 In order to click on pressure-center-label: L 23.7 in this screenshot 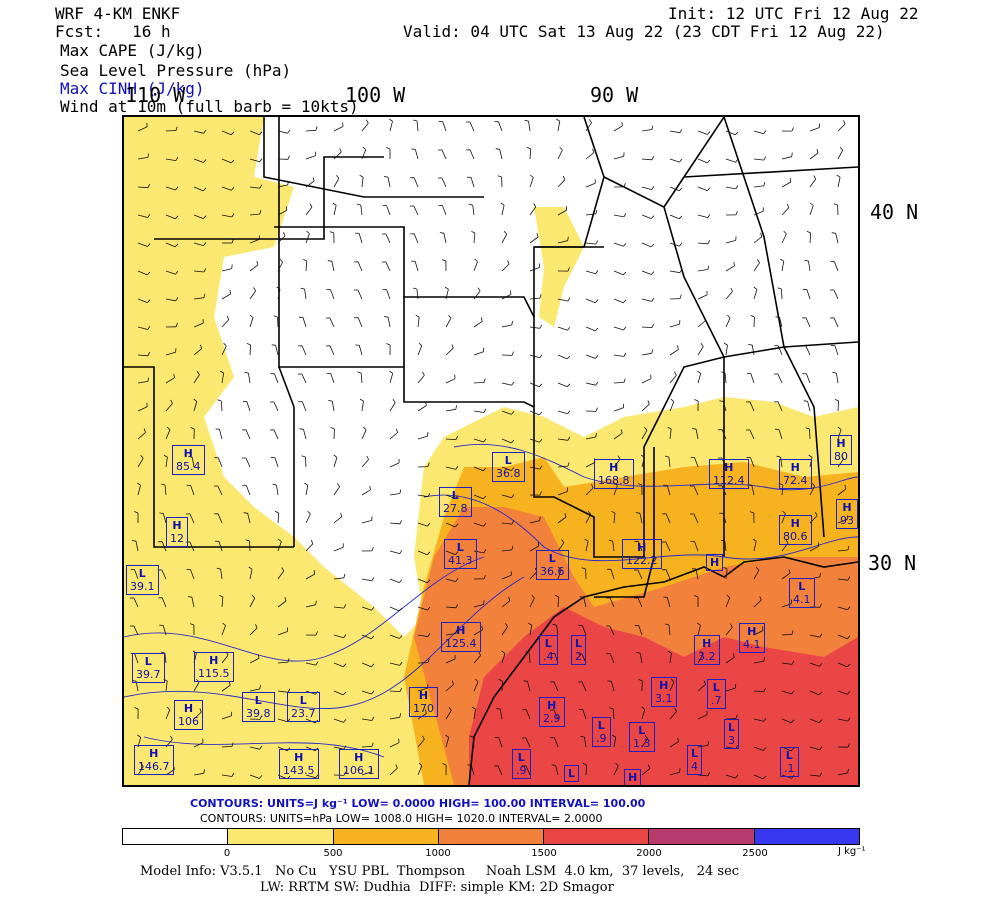, I will do `click(303, 707)`.